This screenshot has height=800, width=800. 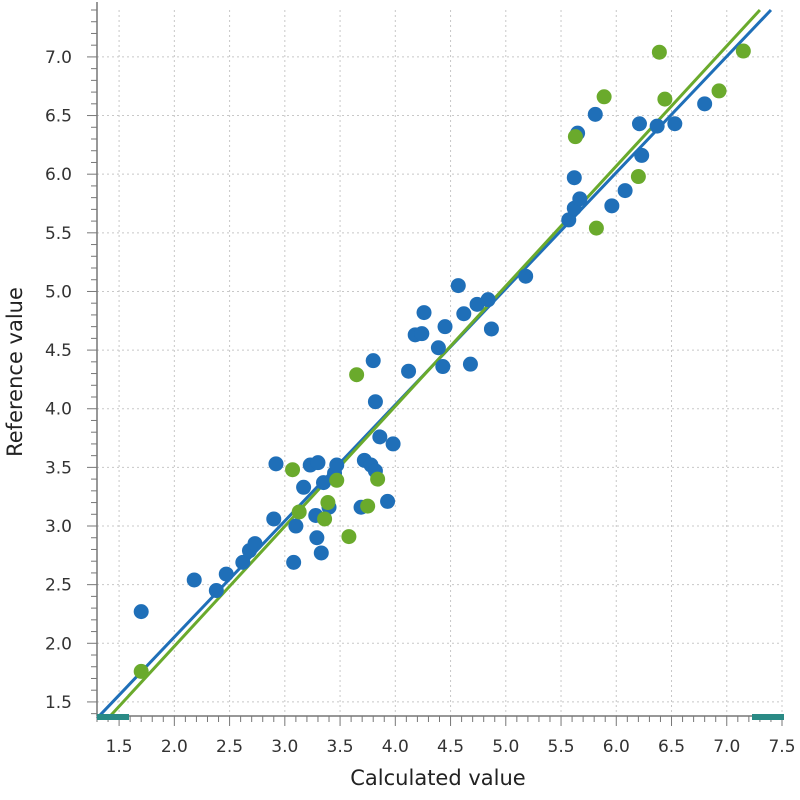 What do you see at coordinates (726, 747) in the screenshot?
I see `x-tick-label: 7.0` at bounding box center [726, 747].